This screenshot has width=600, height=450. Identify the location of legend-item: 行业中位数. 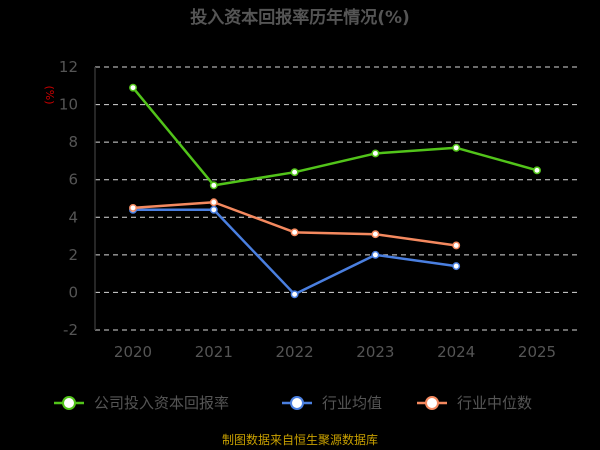
(474, 403).